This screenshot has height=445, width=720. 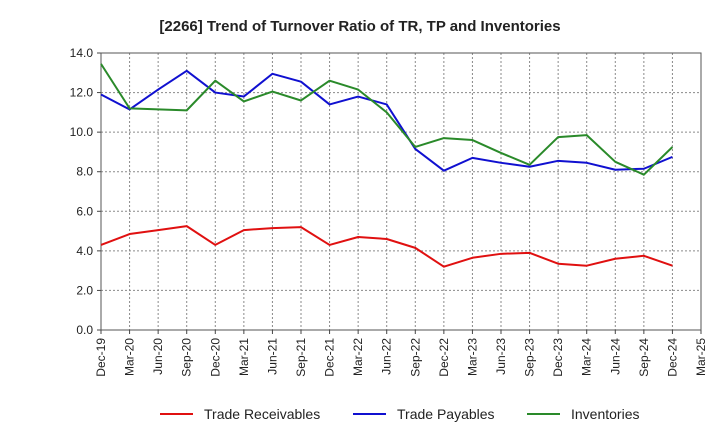 What do you see at coordinates (501, 356) in the screenshot?
I see `x-tick-label: Jun-23` at bounding box center [501, 356].